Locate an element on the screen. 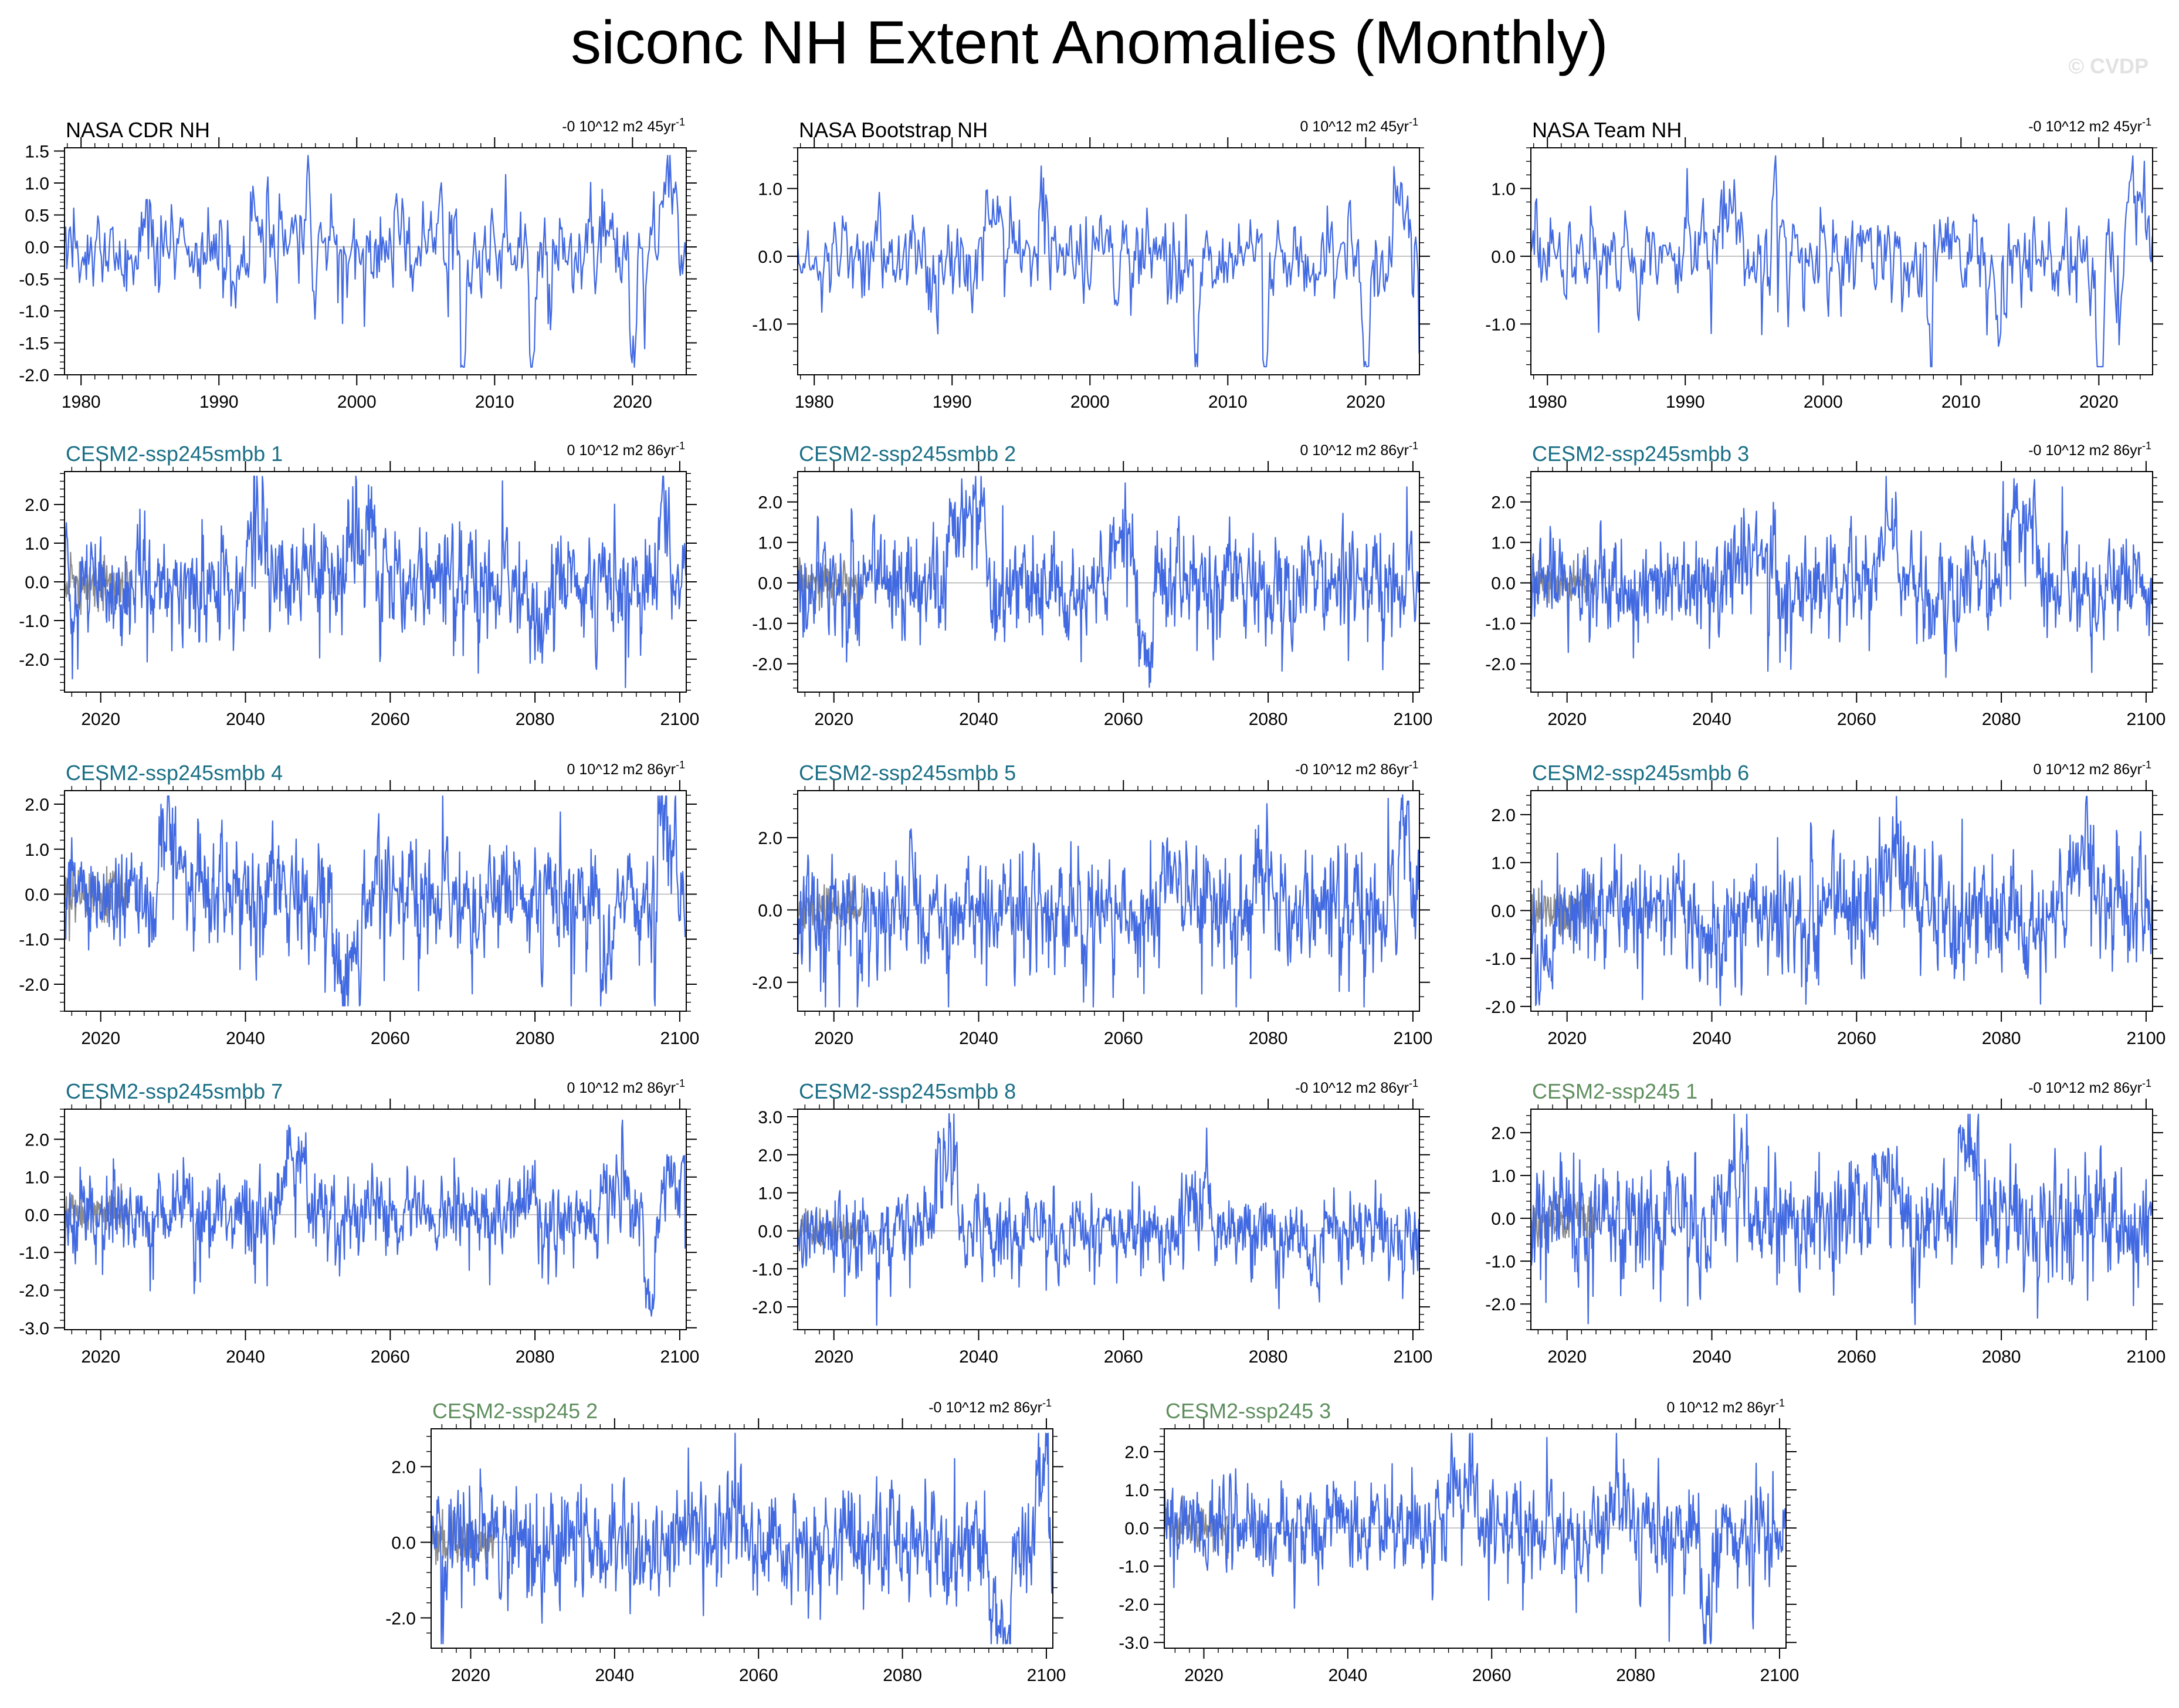 The image size is (2179, 1708). panel-title: CESM2-ssp245smbb 8 is located at coordinates (907, 1091).